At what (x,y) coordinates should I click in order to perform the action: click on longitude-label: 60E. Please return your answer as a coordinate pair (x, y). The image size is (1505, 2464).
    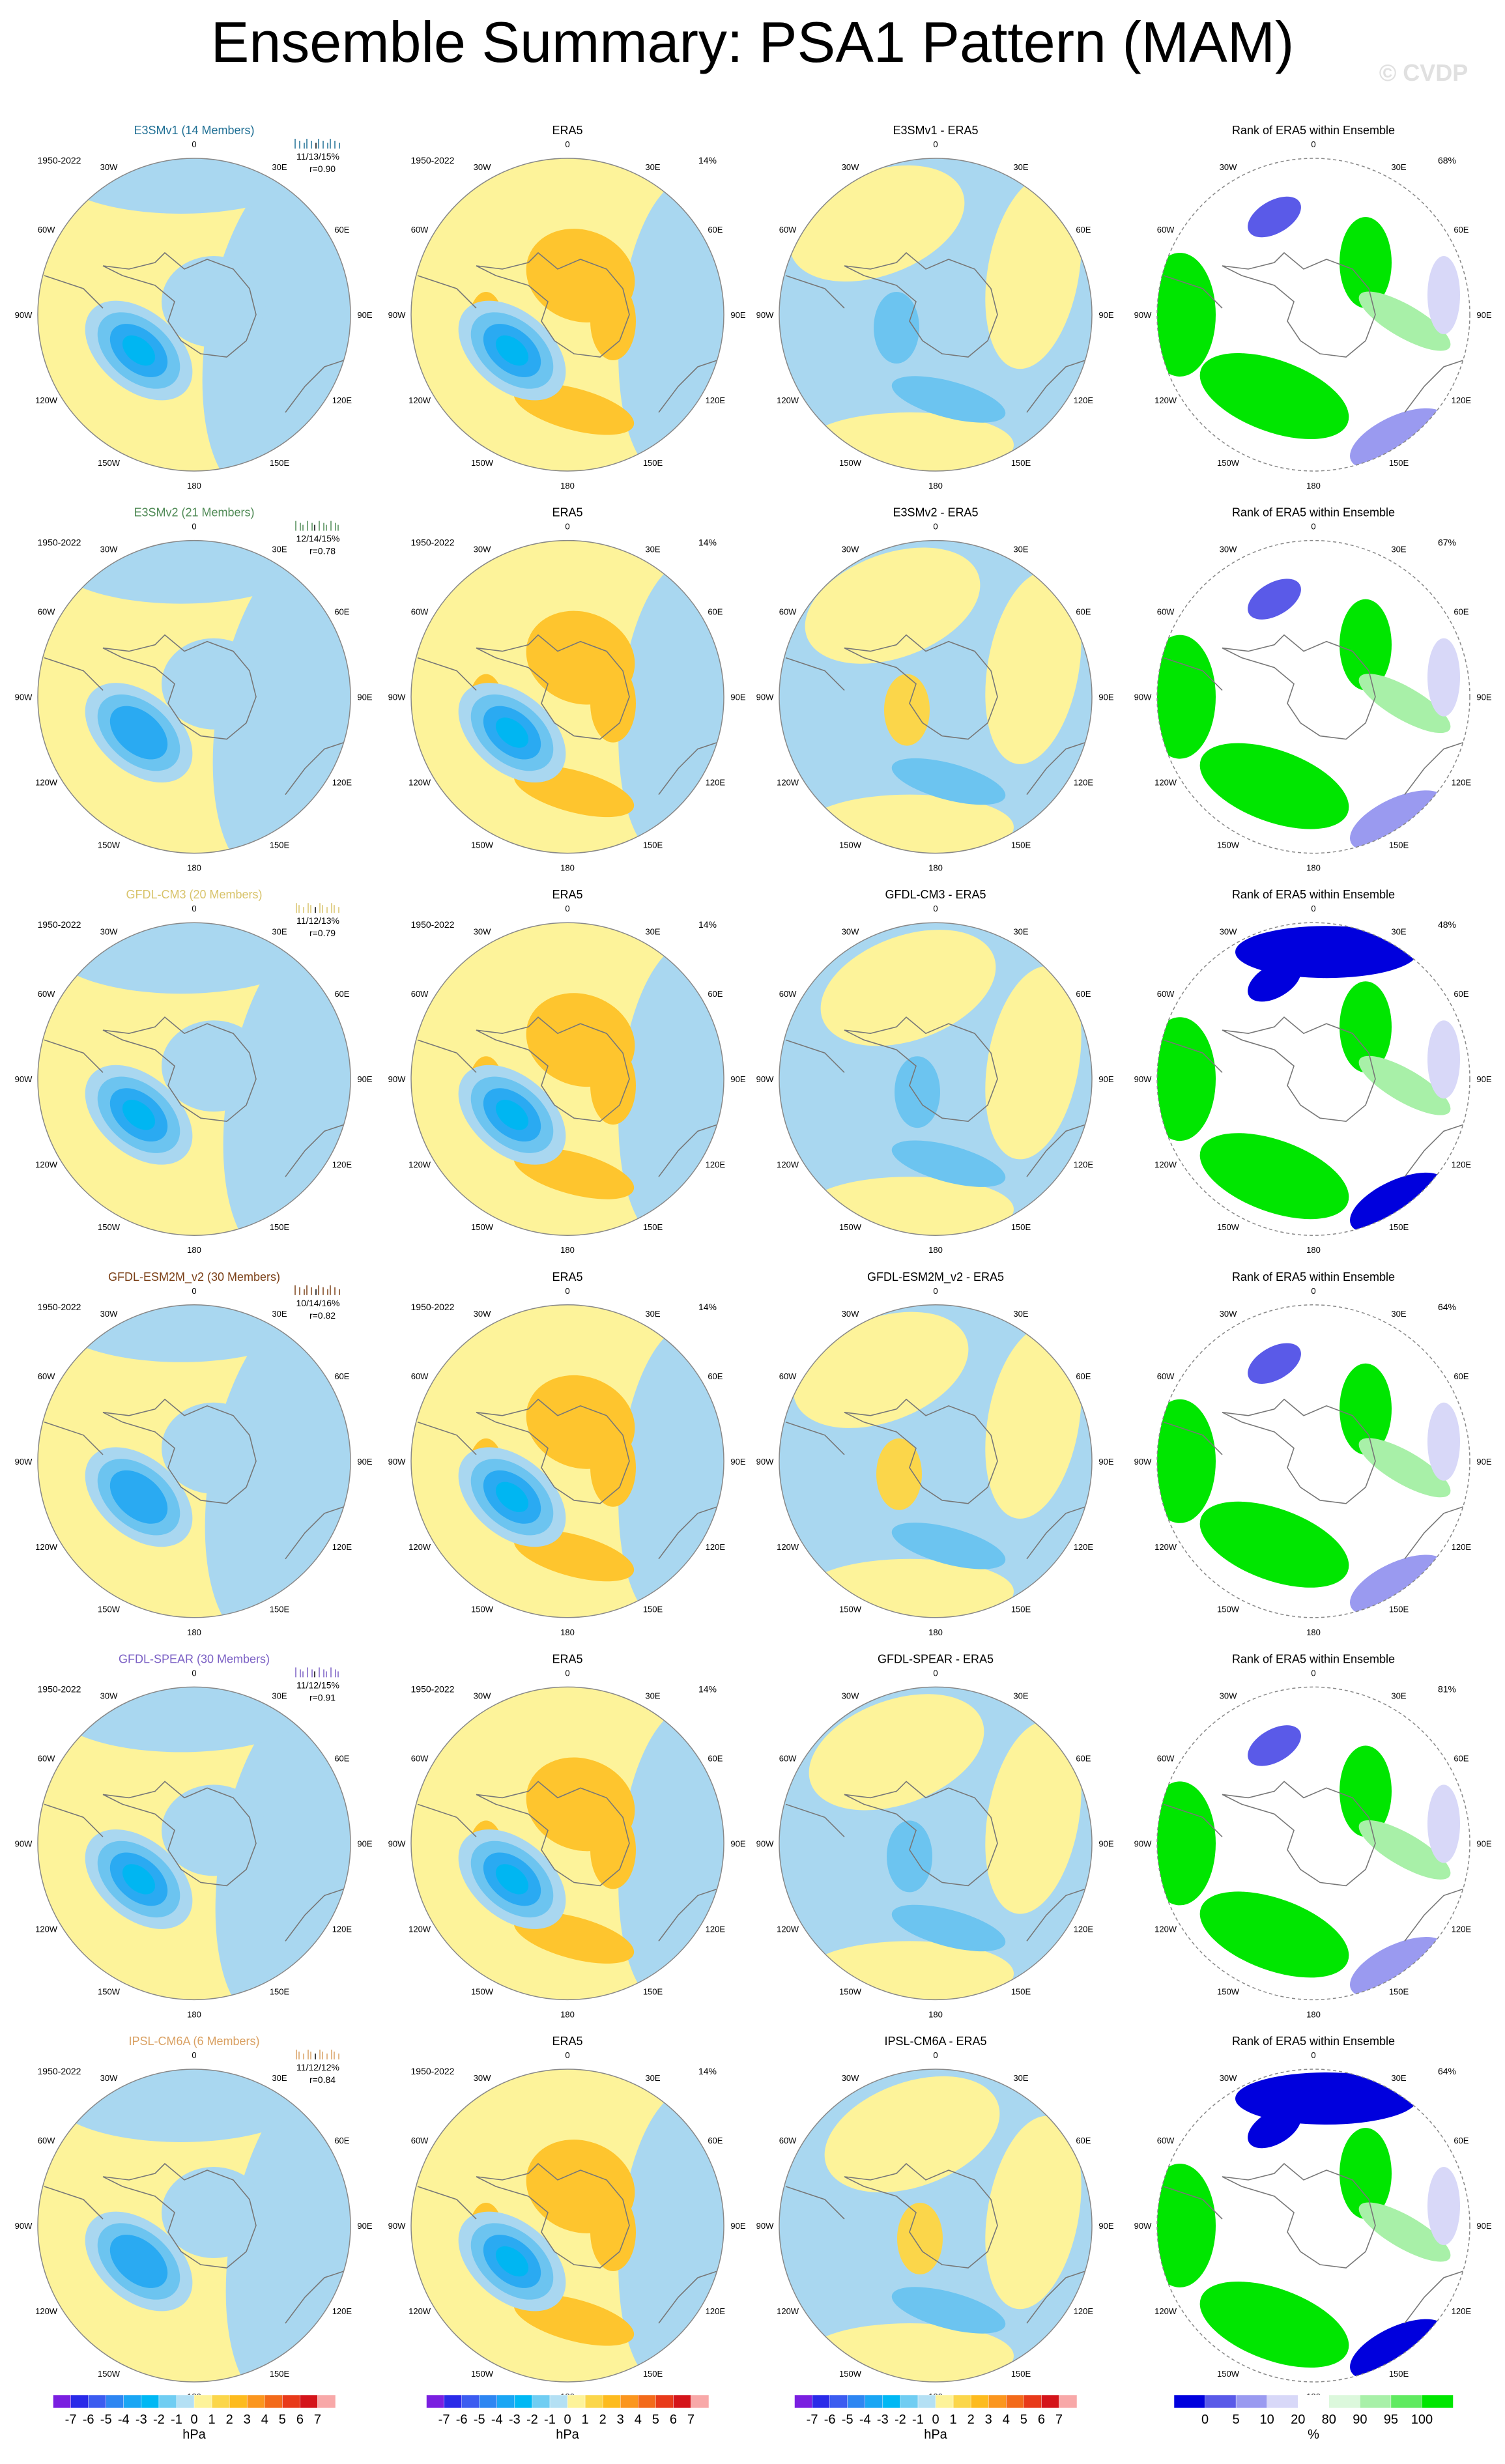
    Looking at the image, I should click on (715, 1376).